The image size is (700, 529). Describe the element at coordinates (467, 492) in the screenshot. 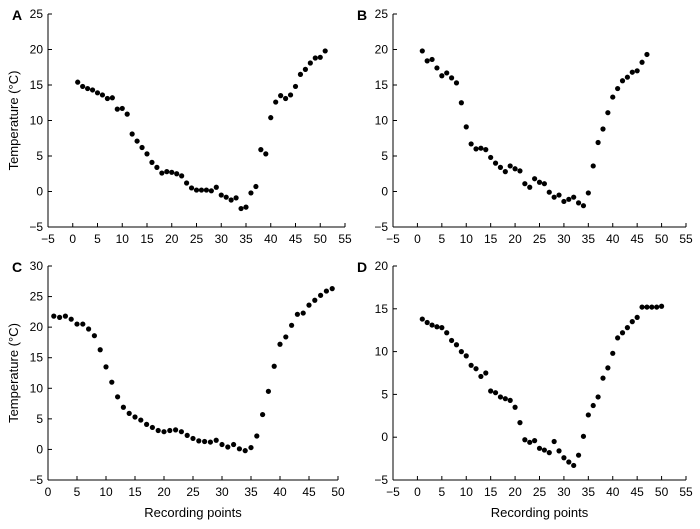

I see `x-tick-label: 10` at that location.